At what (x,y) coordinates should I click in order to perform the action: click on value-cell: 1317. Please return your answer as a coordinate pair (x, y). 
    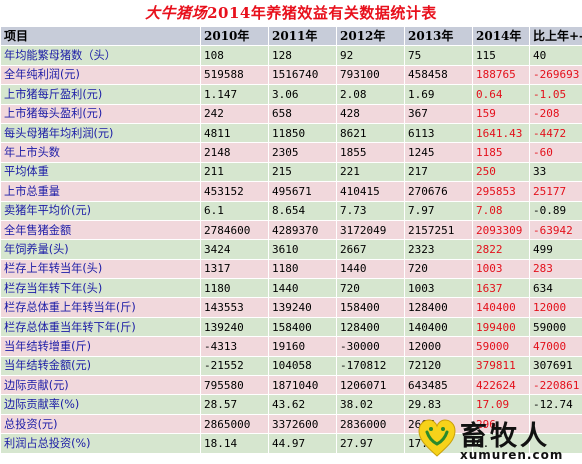
    Looking at the image, I should click on (234, 269).